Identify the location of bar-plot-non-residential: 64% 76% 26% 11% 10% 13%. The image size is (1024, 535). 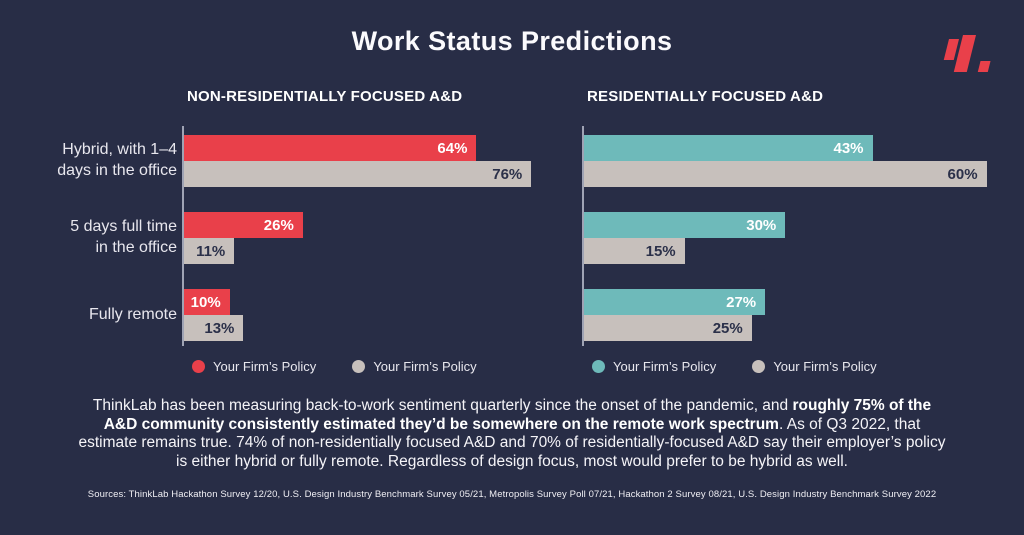
(363, 236).